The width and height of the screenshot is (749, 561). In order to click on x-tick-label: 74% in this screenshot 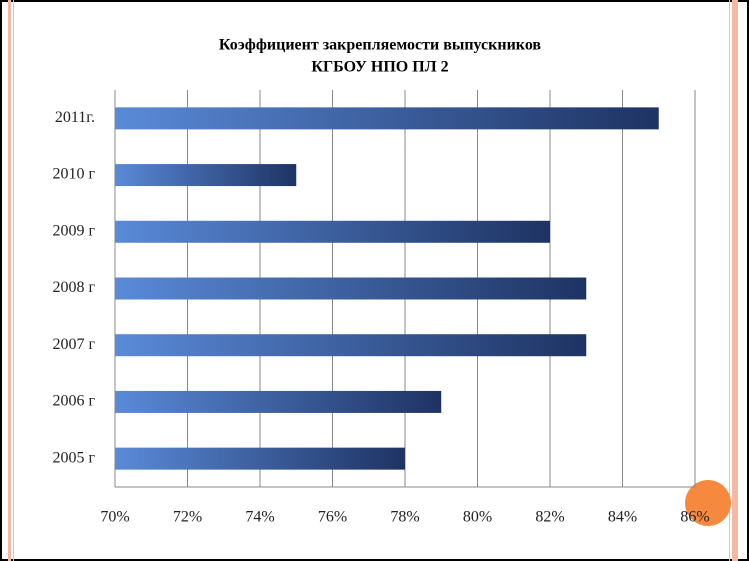, I will do `click(259, 517)`.